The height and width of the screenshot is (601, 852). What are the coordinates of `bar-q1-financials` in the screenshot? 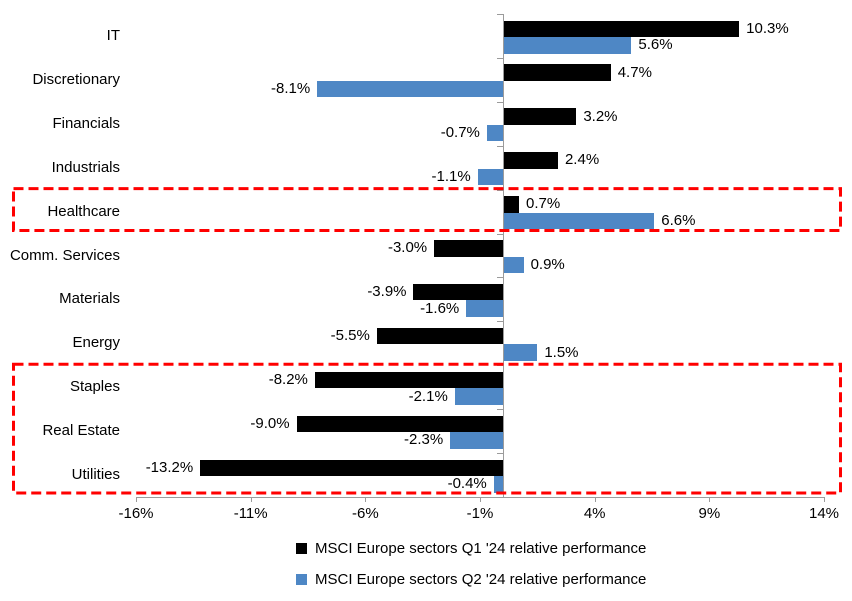 It's located at (539, 116).